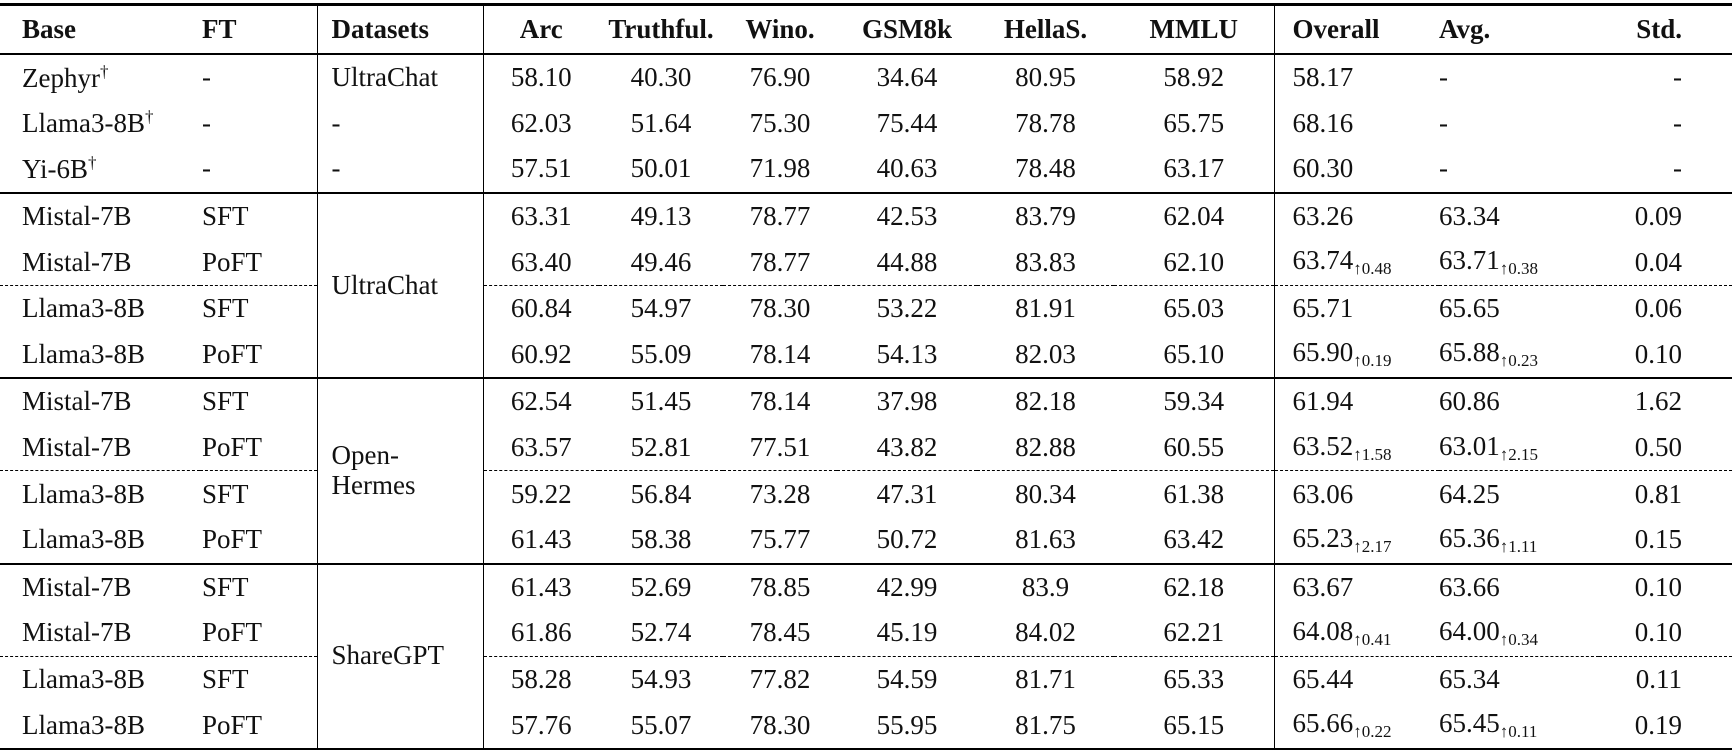 The height and width of the screenshot is (750, 1732). I want to click on avg-delta: ↑0.38, so click(1518, 269).